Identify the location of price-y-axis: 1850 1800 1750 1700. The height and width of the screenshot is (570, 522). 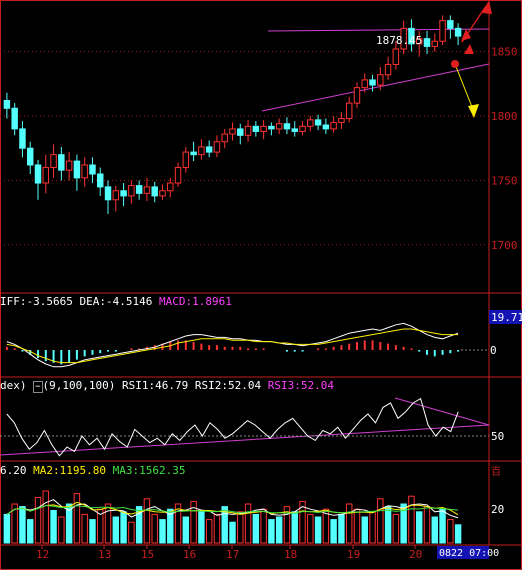
(504, 149).